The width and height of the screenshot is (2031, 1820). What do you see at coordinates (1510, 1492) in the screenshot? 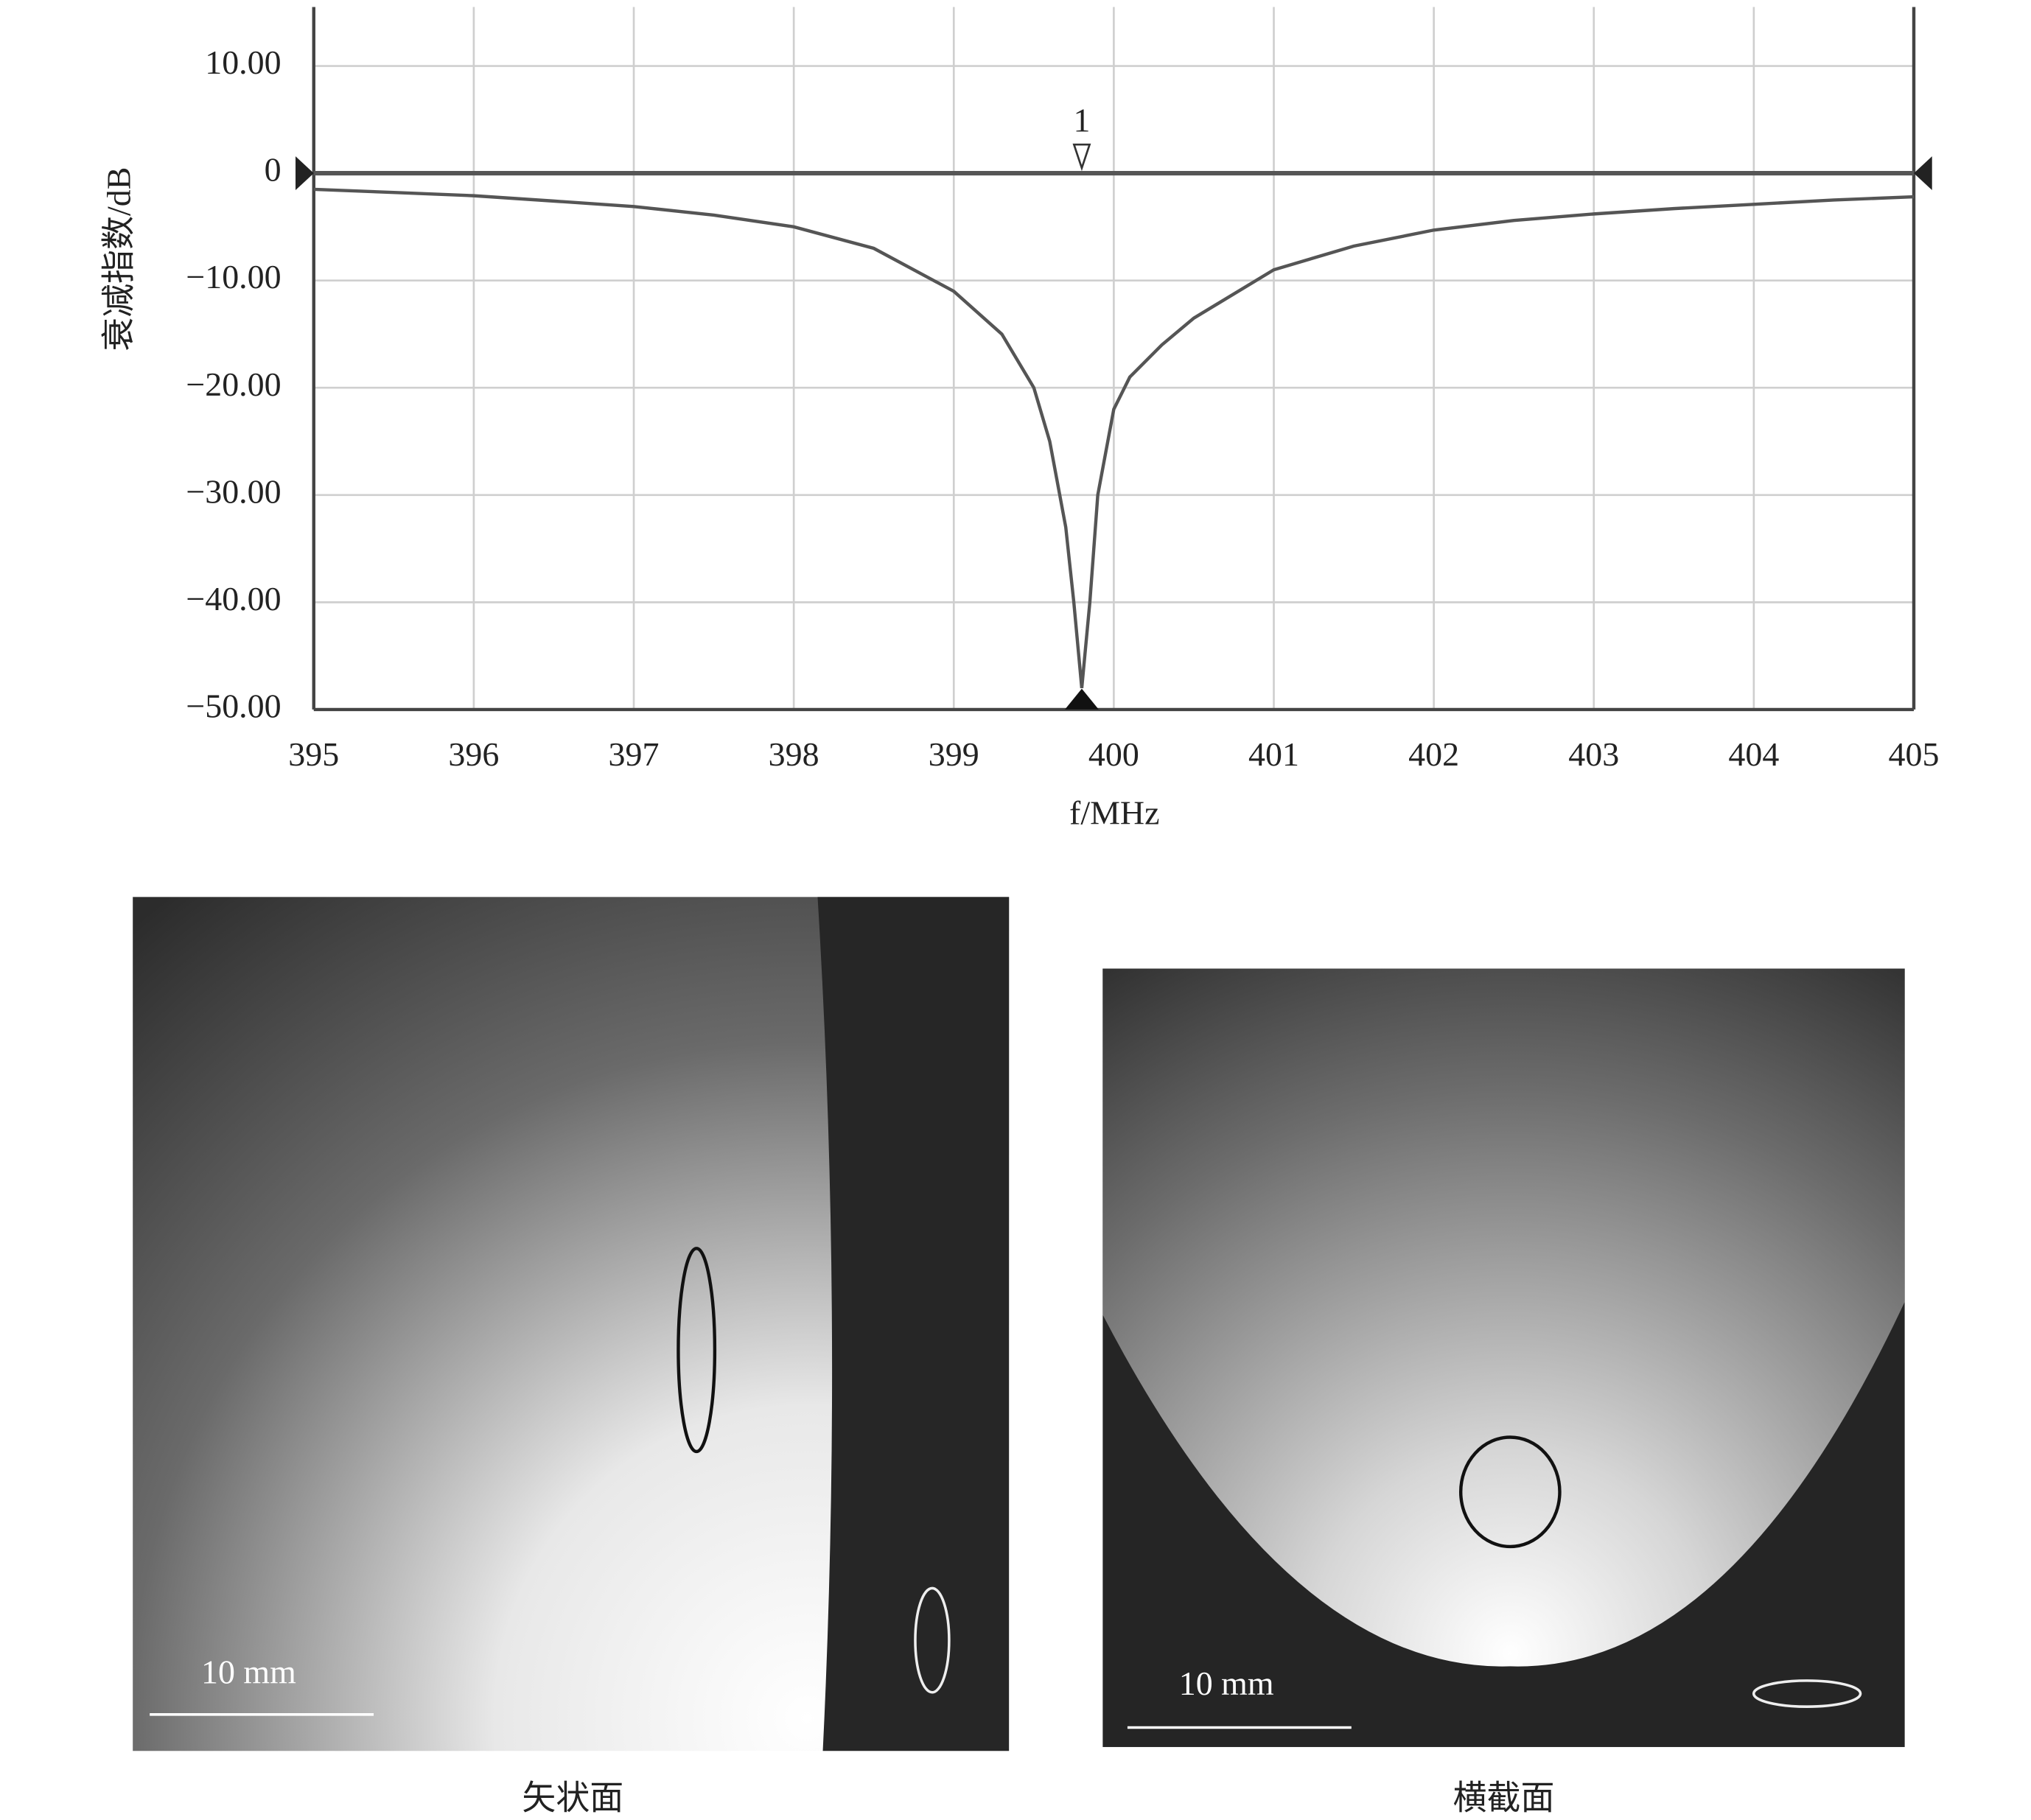
I see `roi-circle` at bounding box center [1510, 1492].